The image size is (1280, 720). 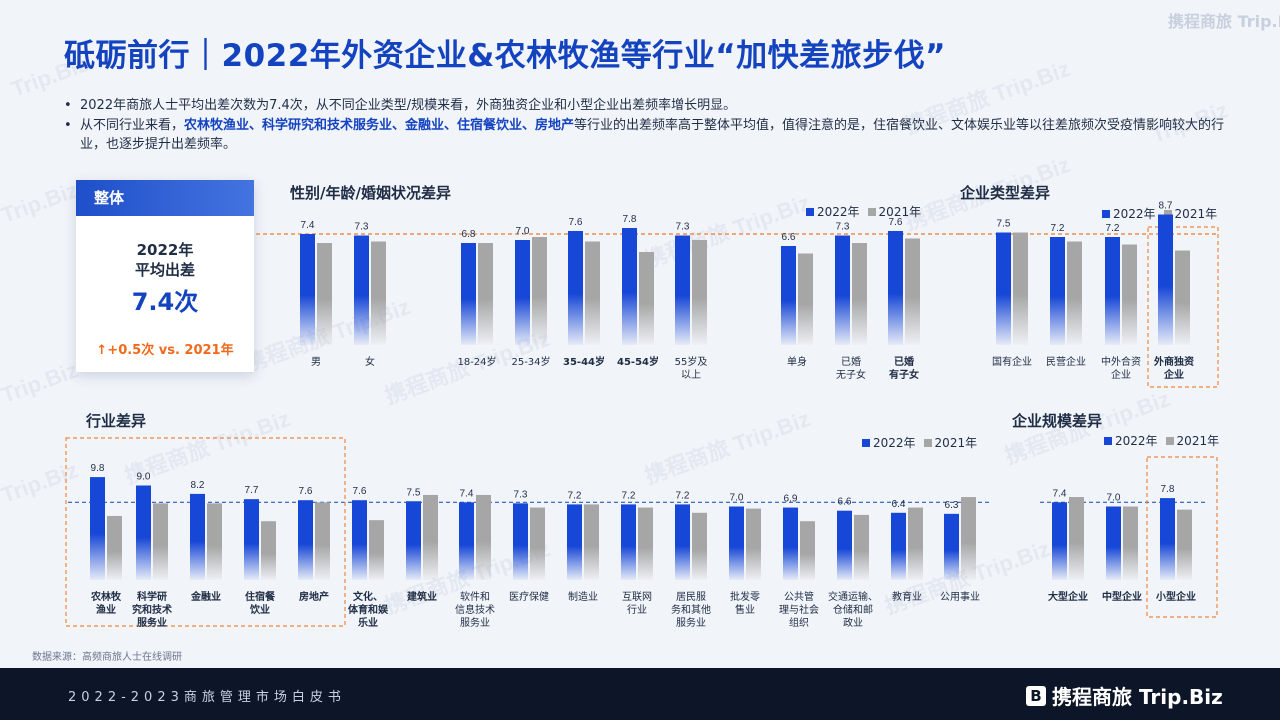 I want to click on category-label: 文化、体育和娱乐业, so click(x=368, y=609).